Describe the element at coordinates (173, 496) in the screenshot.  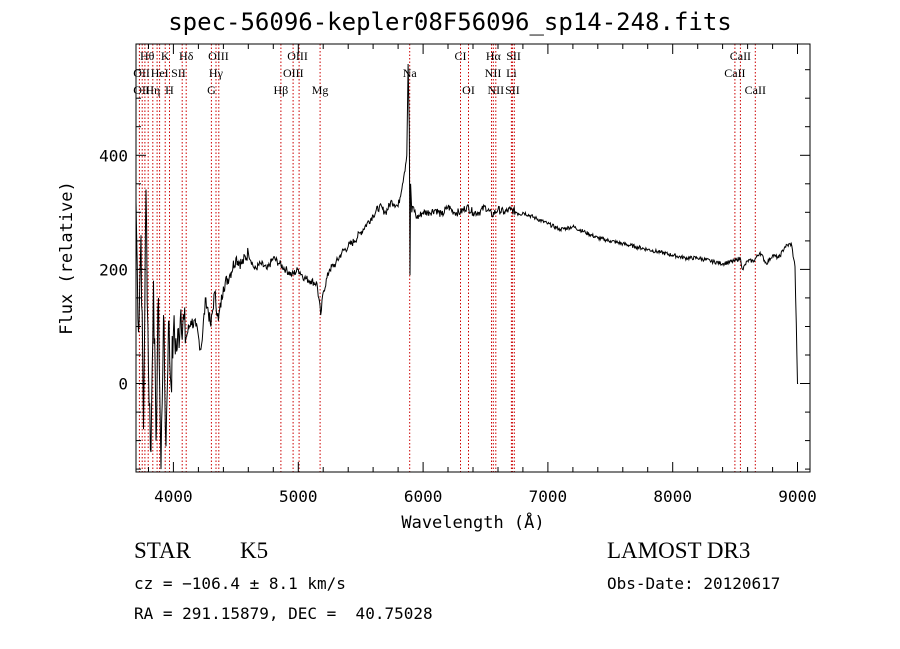
I see `x-tick-label: 4000` at that location.